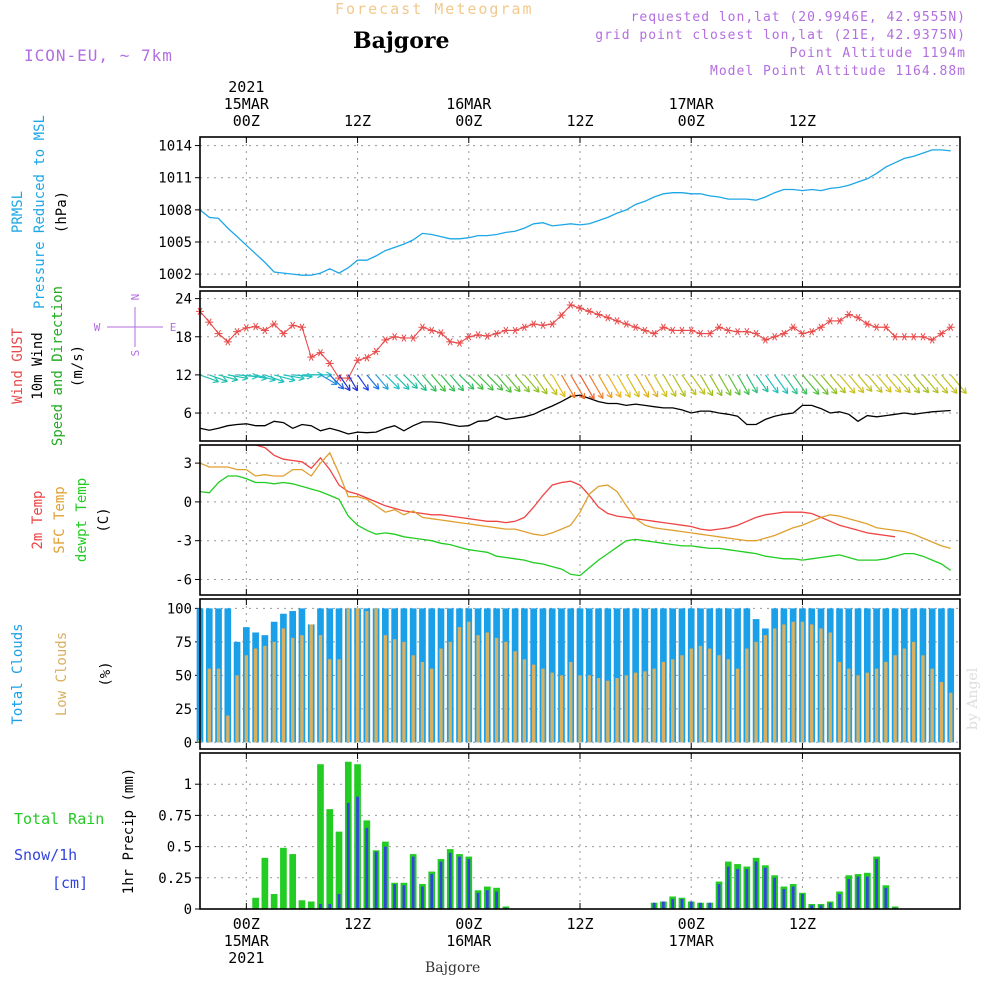 The height and width of the screenshot is (1000, 1000). I want to click on y-tick-label: 12, so click(183, 376).